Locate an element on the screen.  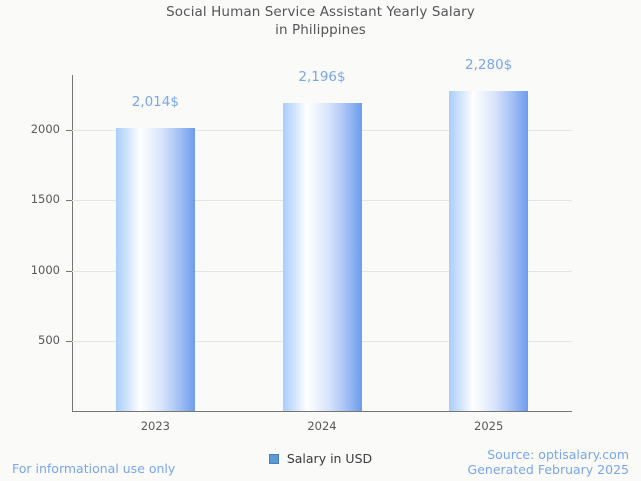
chart-legend: Salary in USD is located at coordinates (320, 458).